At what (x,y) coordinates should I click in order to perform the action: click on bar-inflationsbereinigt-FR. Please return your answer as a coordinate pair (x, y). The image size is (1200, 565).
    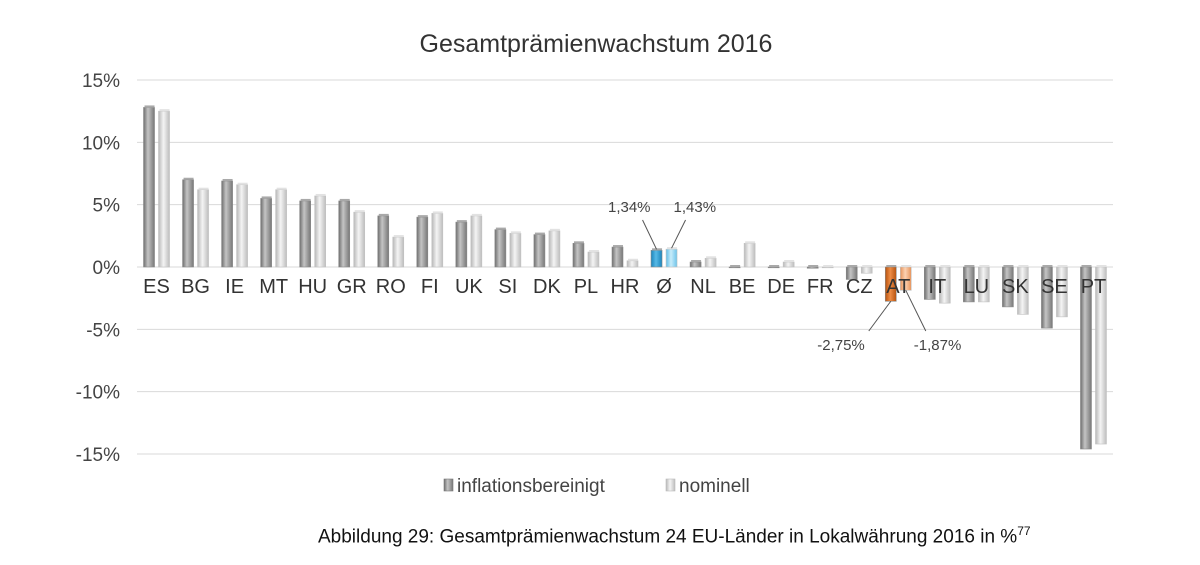
    Looking at the image, I should click on (812, 267).